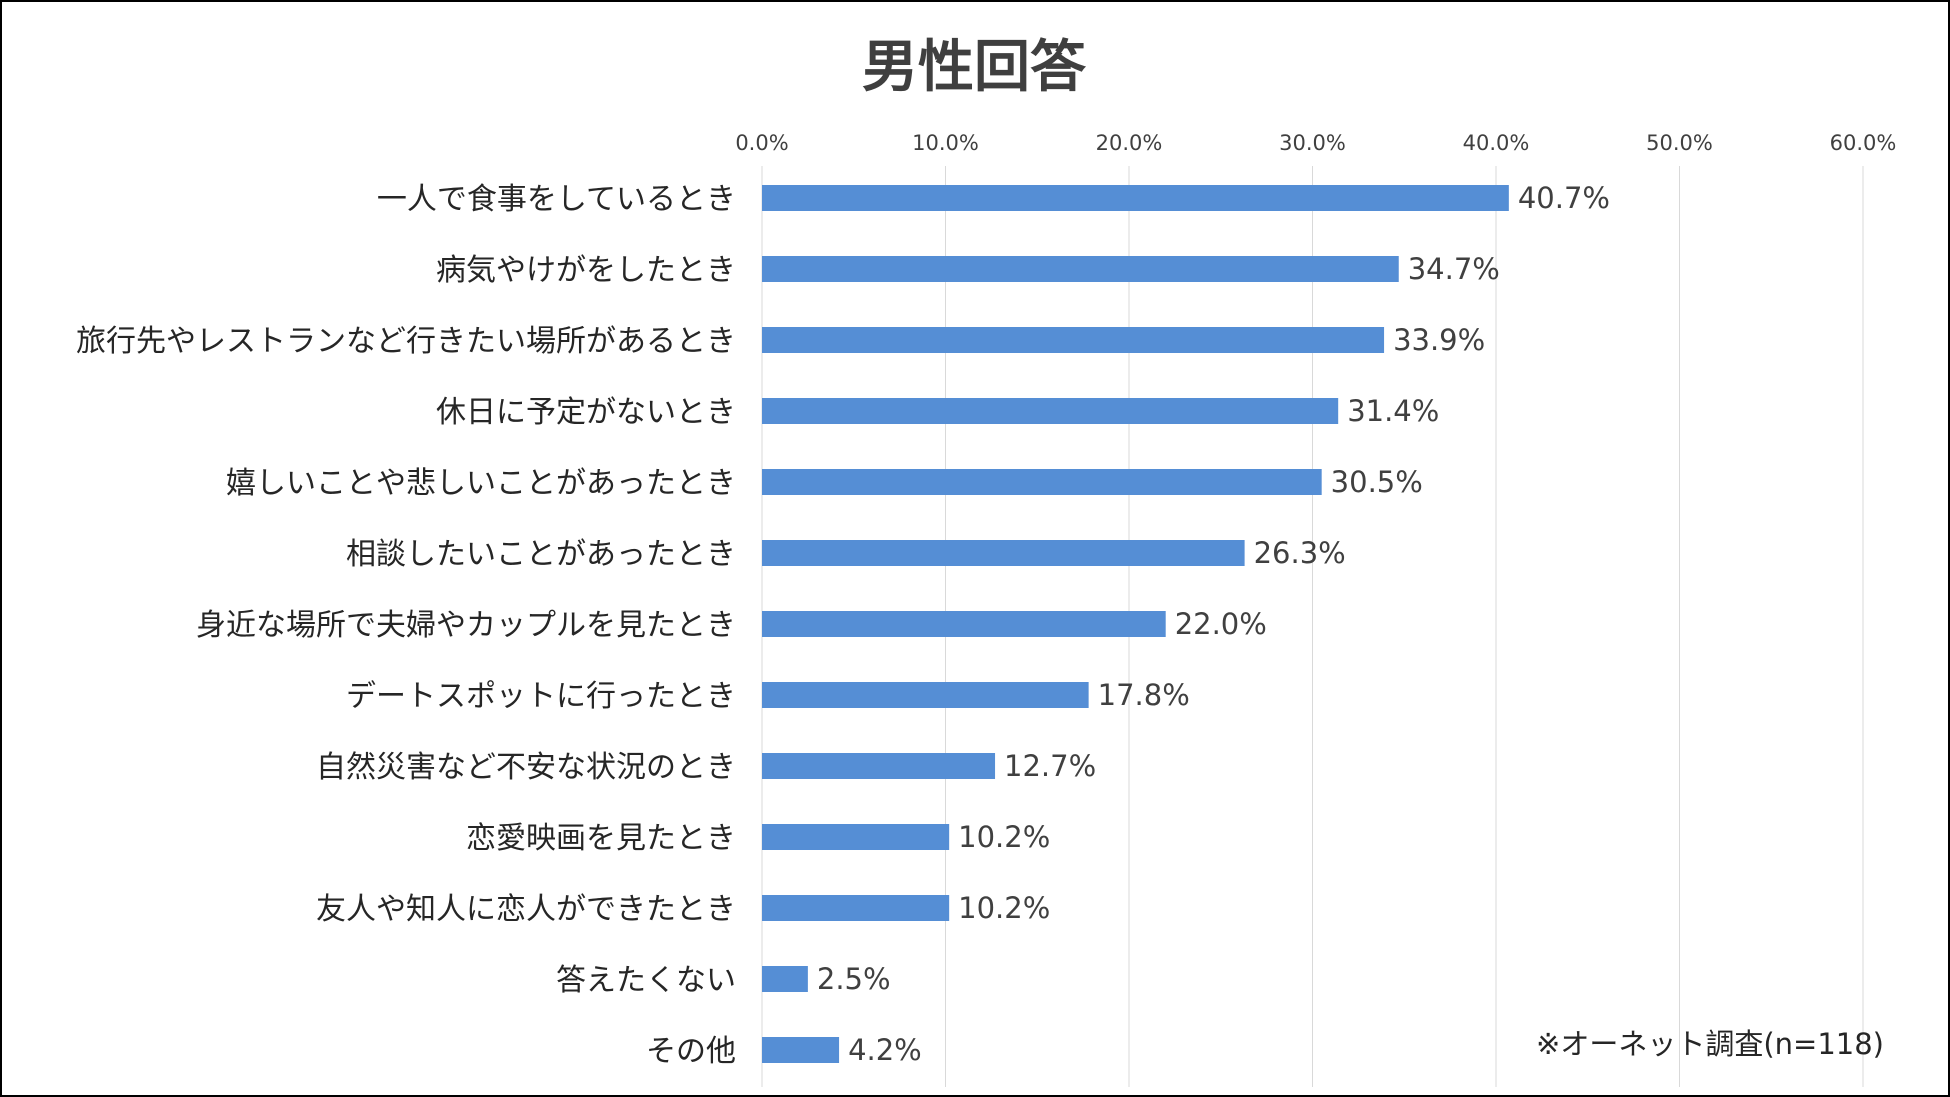 Image resolution: width=1950 pixels, height=1097 pixels. What do you see at coordinates (1300, 553) in the screenshot?
I see `data-label: 26.3%` at bounding box center [1300, 553].